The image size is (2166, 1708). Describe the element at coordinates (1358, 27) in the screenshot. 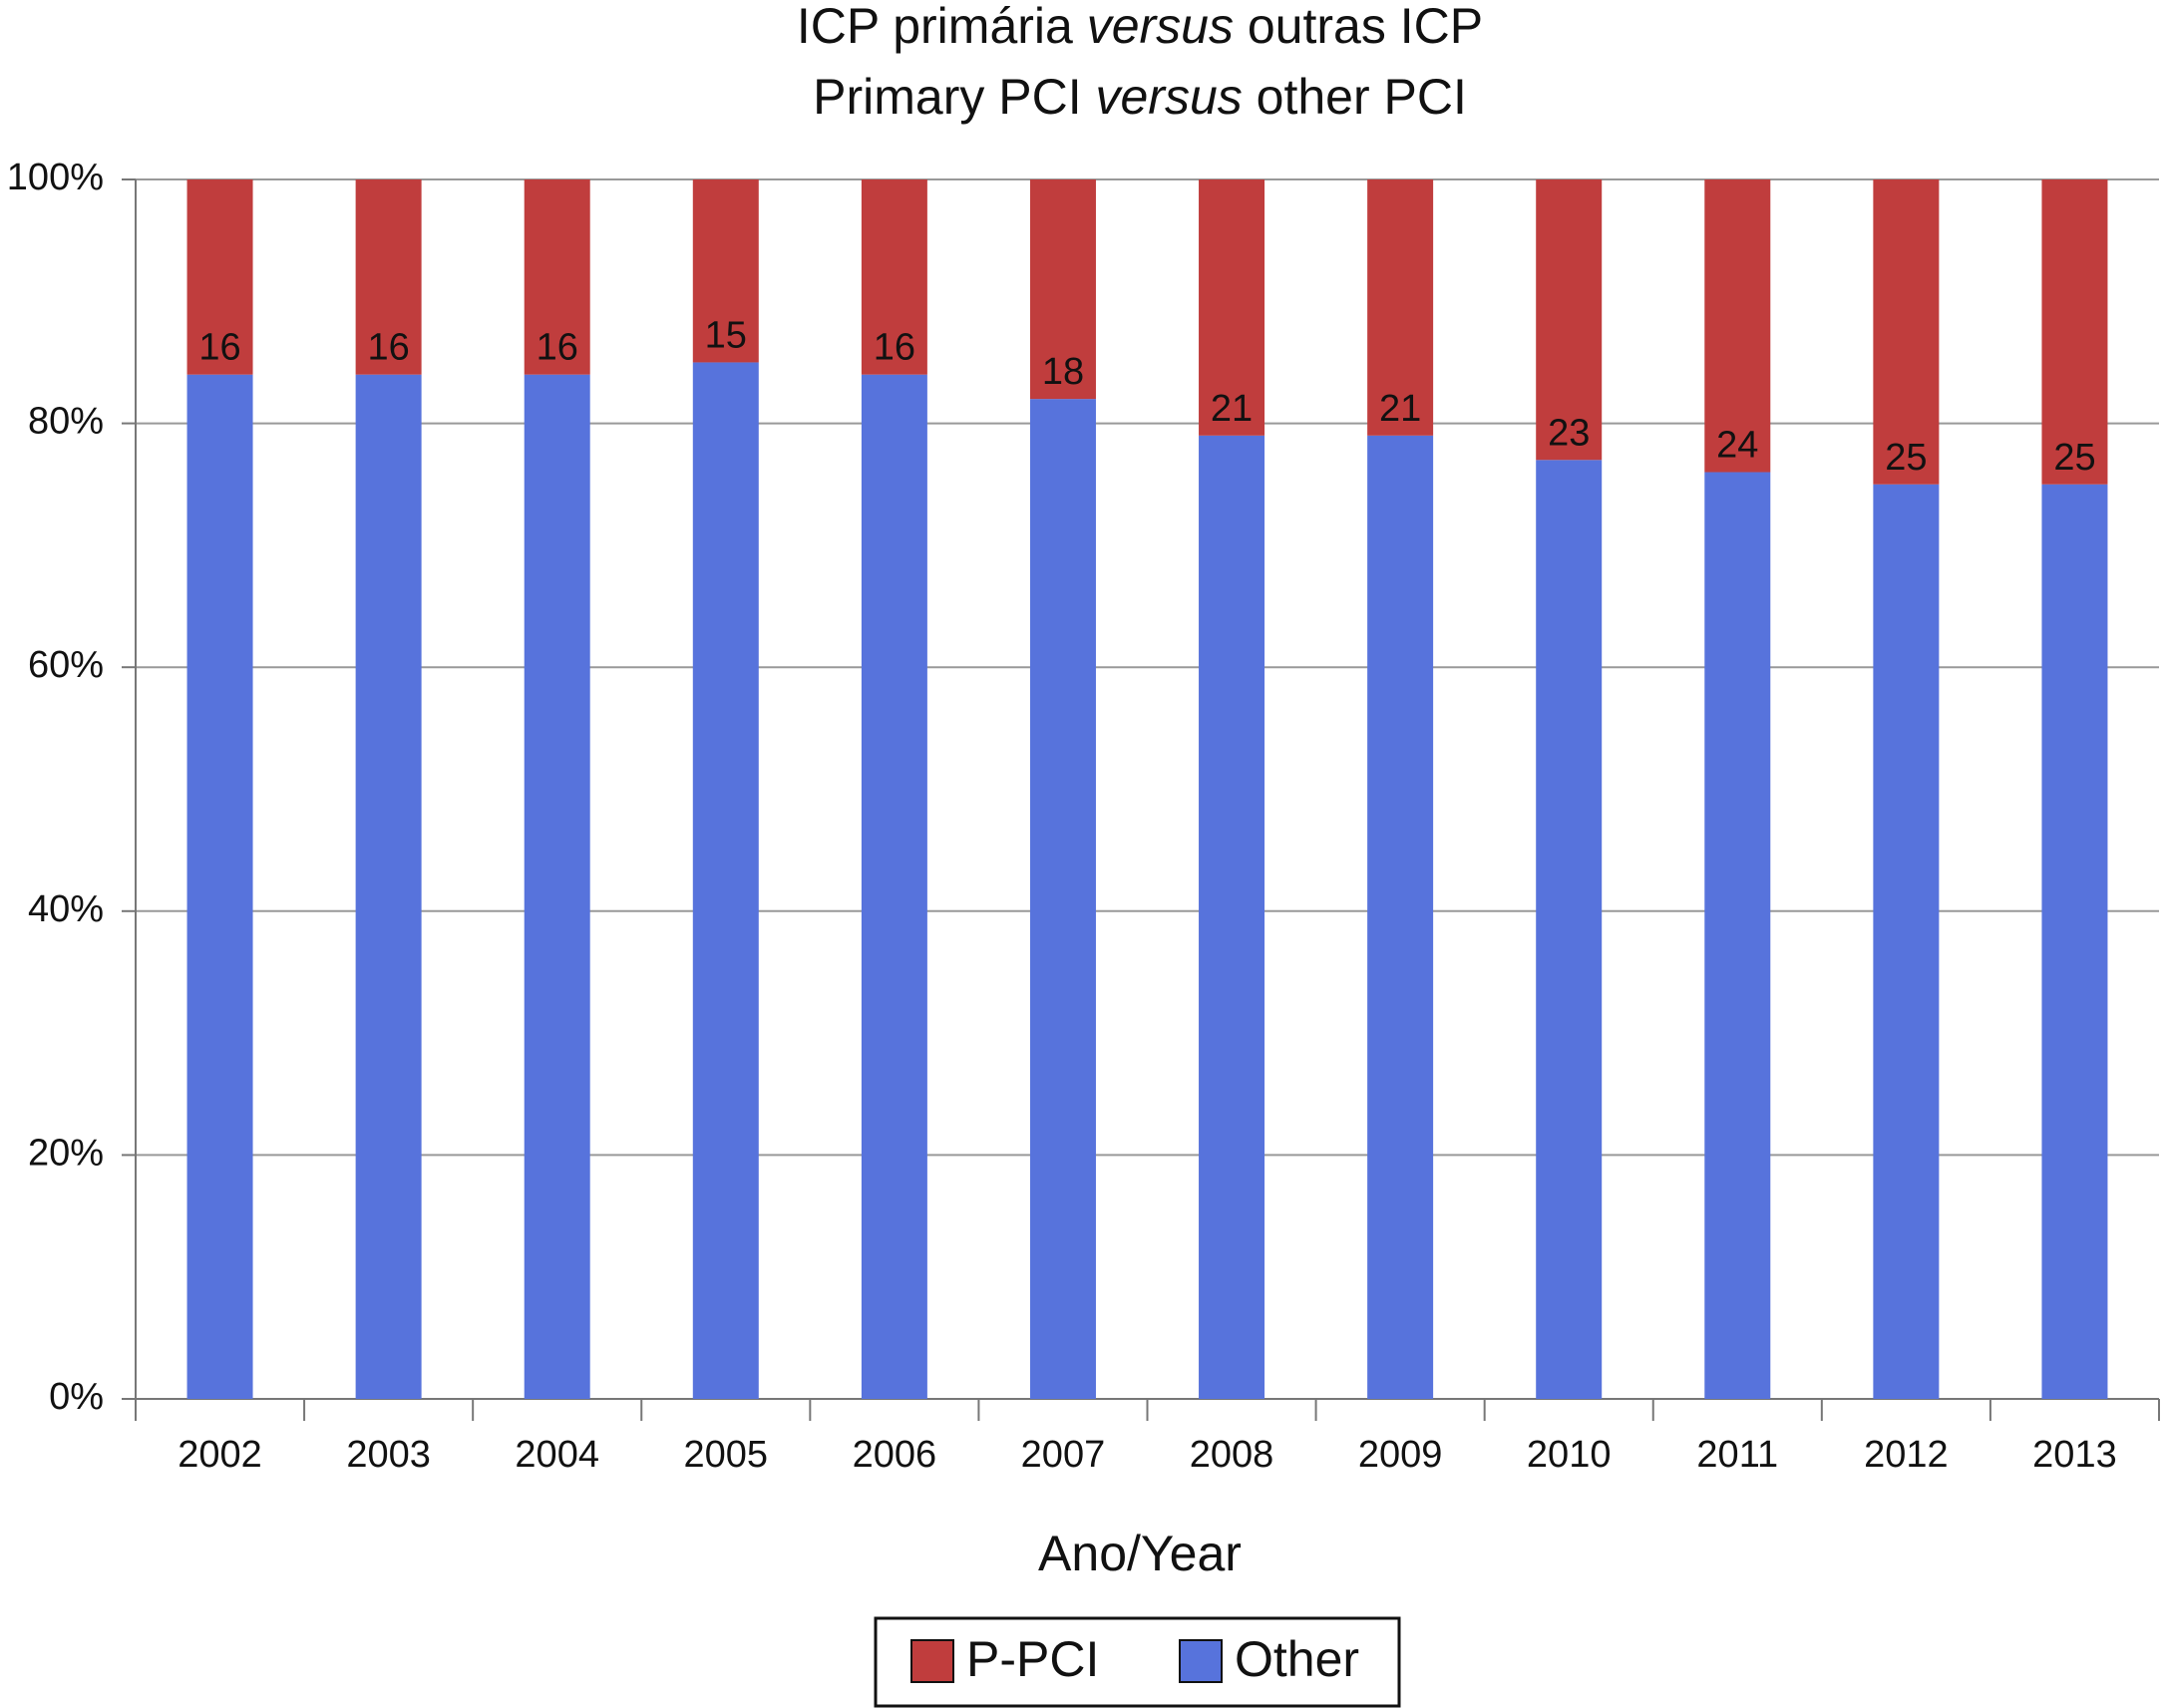

I see `title-part: outras ICP` at that location.